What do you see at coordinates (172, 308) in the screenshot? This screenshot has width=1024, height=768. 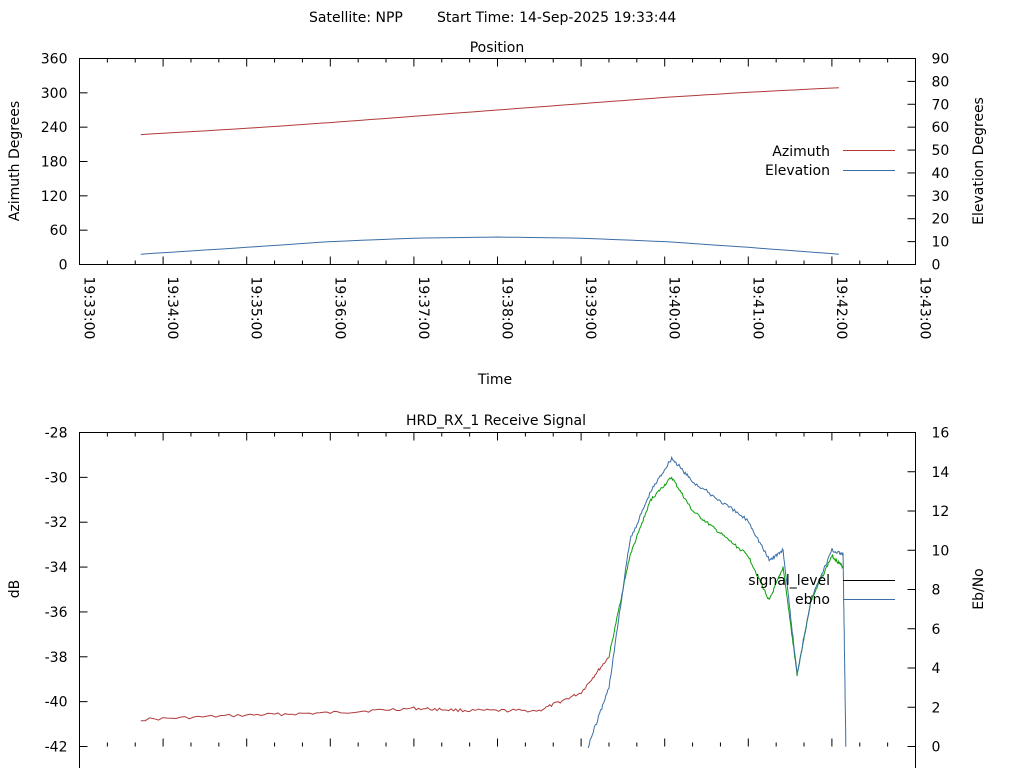 I see `position-x-axis-tick-label: 19:34:00` at bounding box center [172, 308].